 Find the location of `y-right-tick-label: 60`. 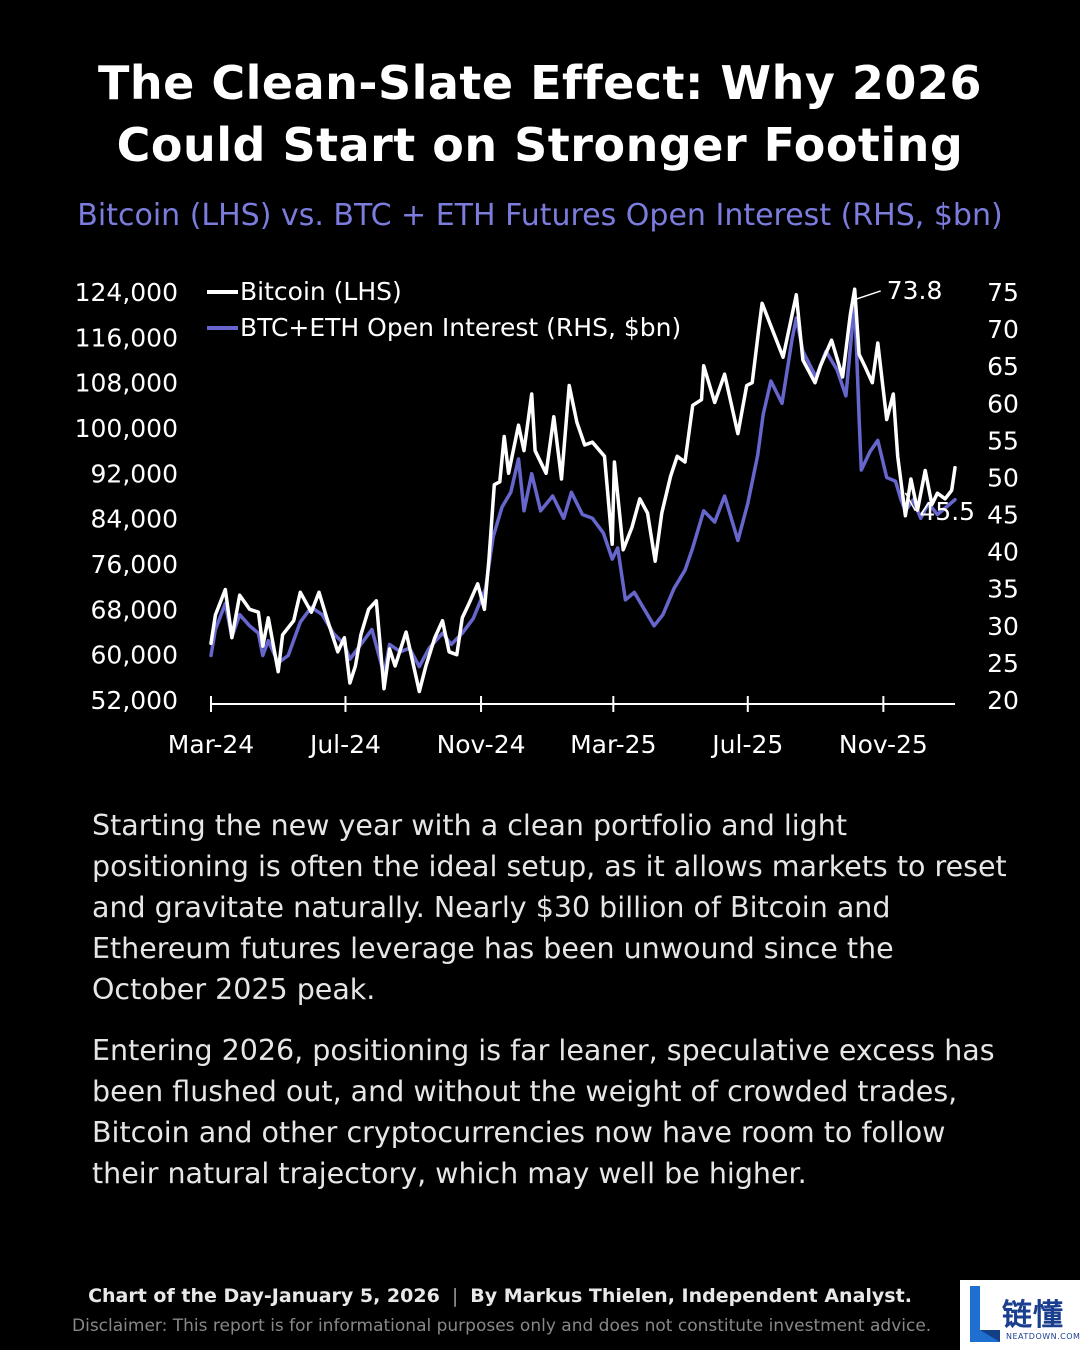

y-right-tick-label: 60 is located at coordinates (1003, 403).